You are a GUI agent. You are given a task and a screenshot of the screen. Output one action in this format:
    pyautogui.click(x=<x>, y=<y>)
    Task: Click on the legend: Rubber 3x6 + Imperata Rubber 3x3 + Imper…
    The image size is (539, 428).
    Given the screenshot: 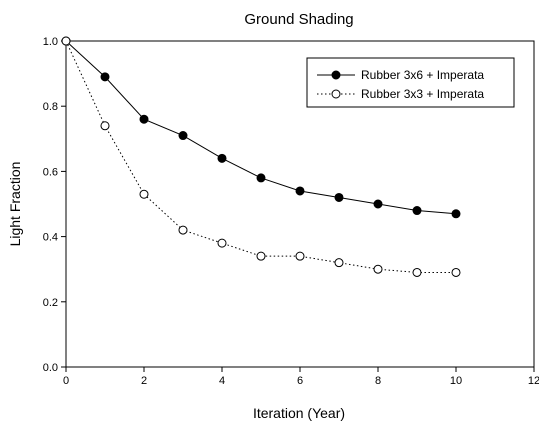 What is the action you would take?
    pyautogui.click(x=410, y=82)
    